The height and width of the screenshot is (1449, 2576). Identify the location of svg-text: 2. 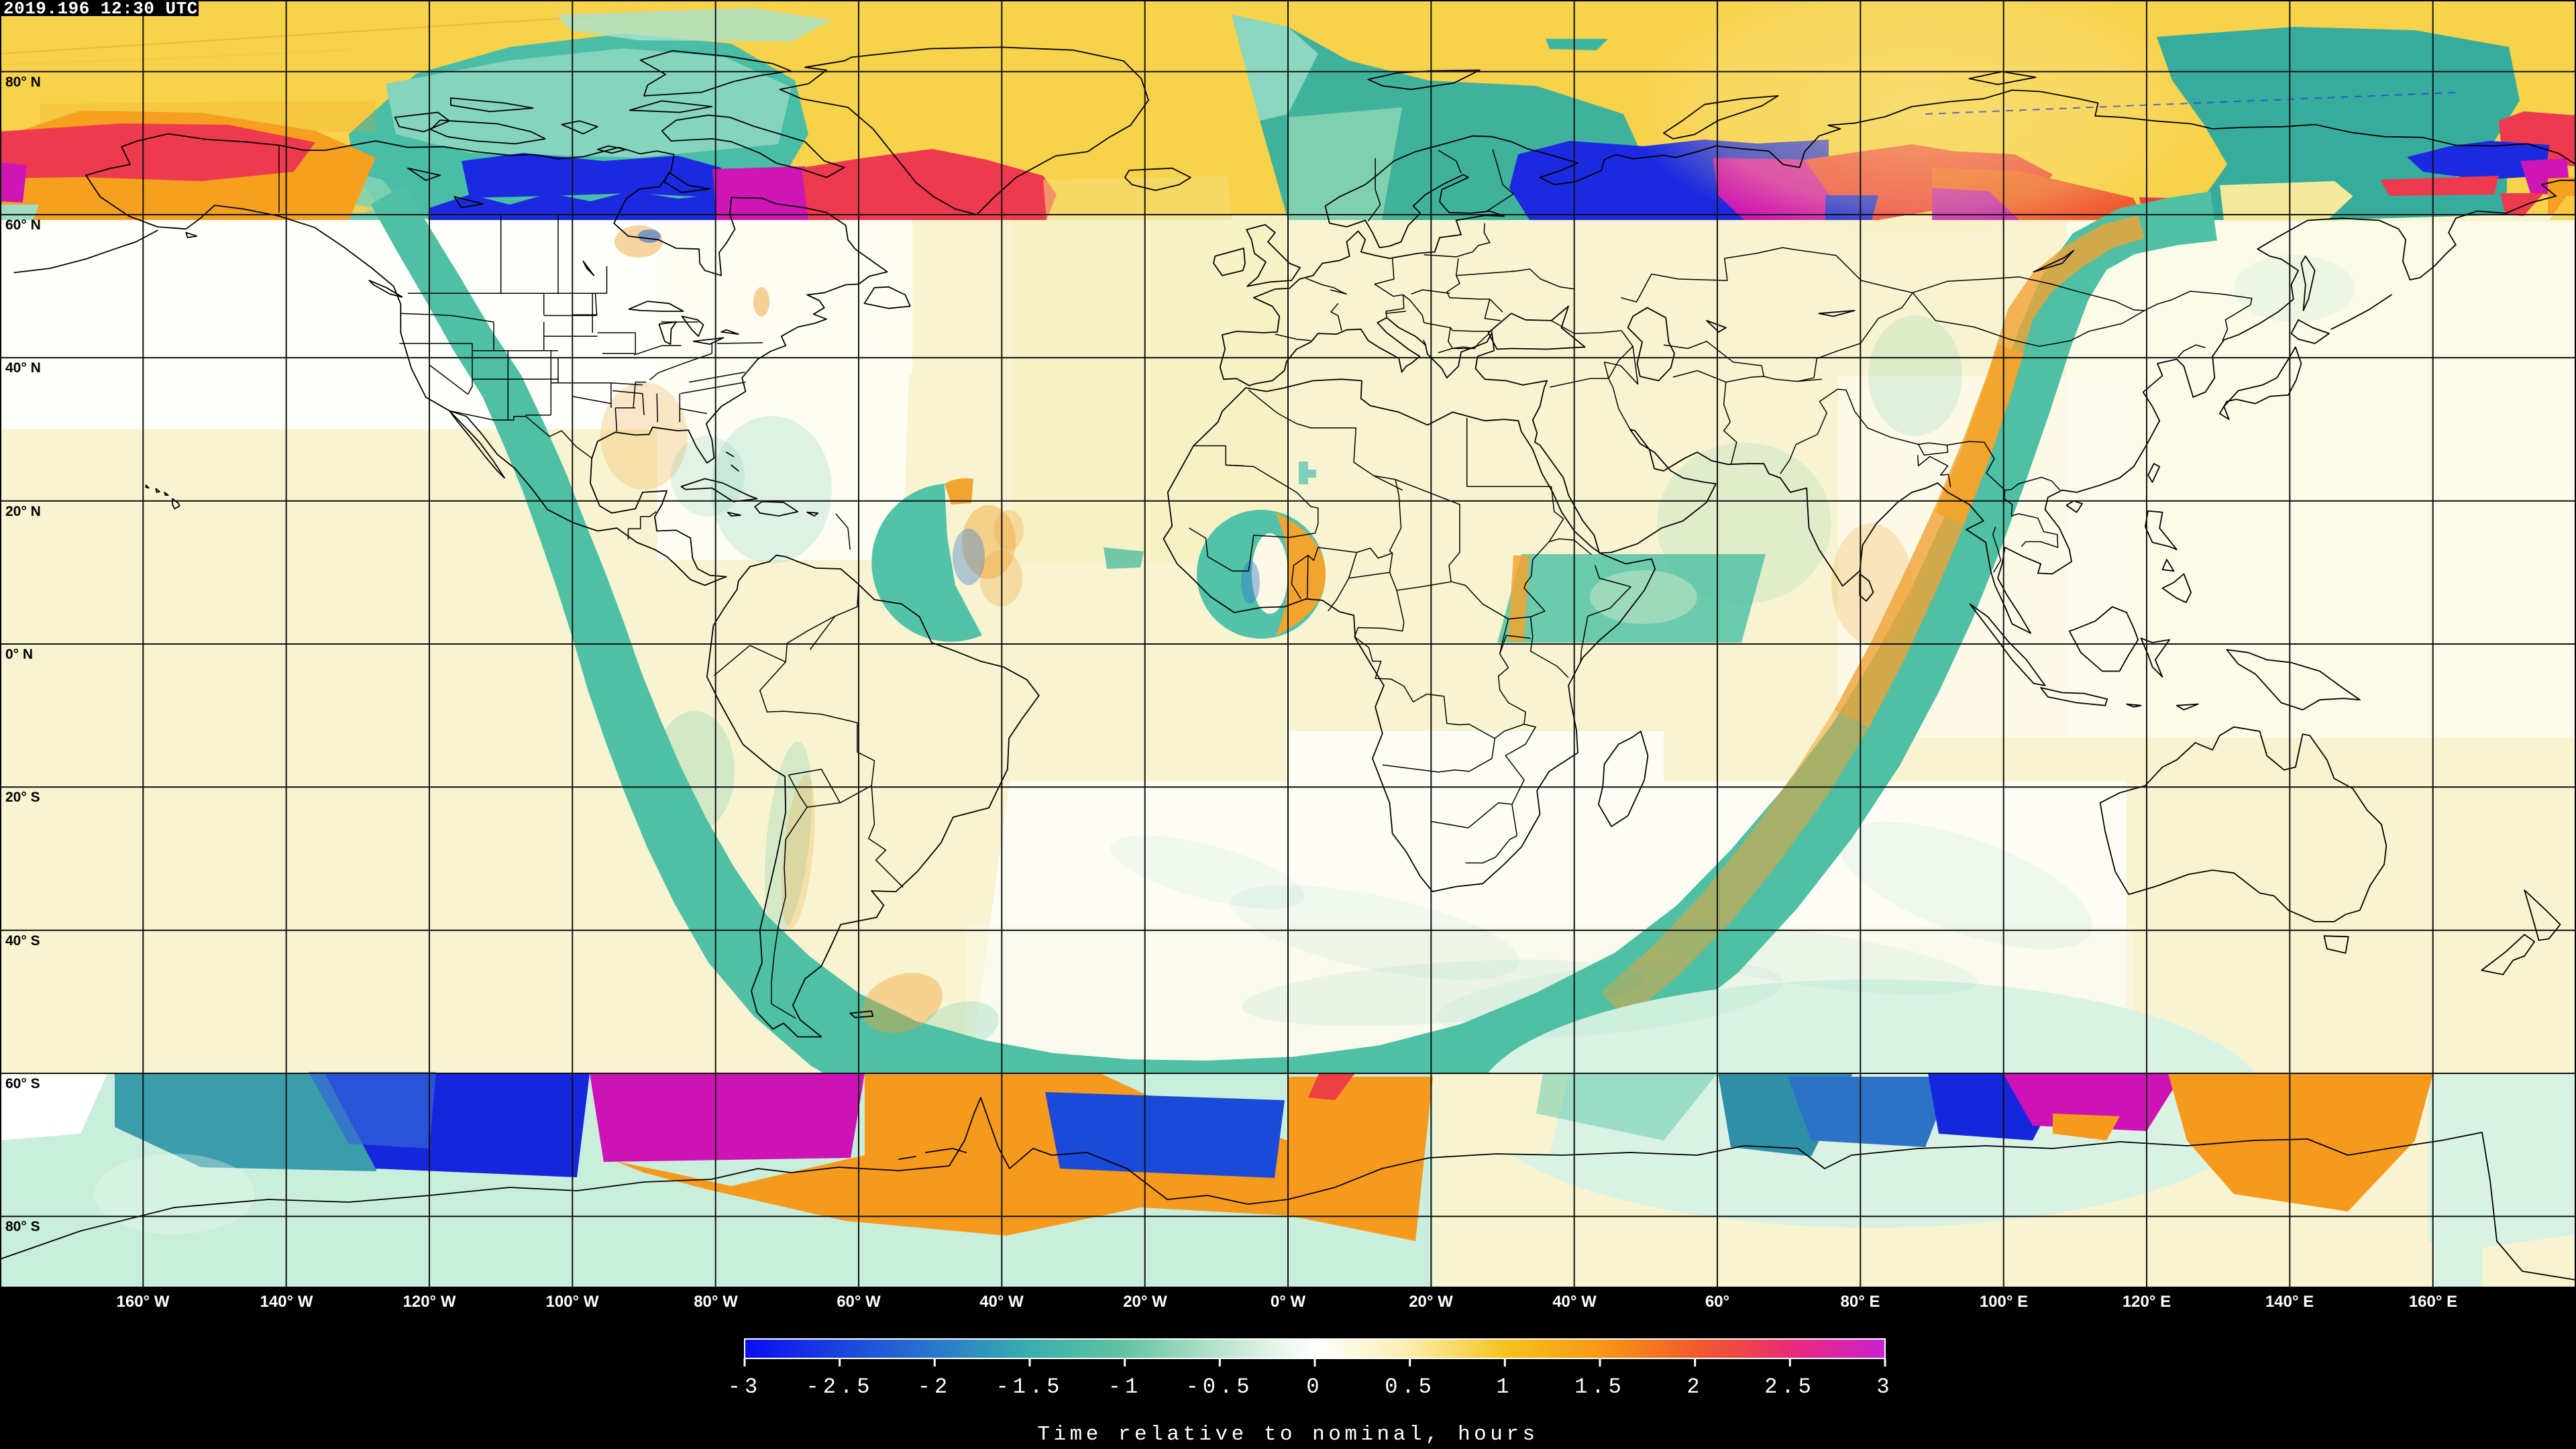
(1694, 1387).